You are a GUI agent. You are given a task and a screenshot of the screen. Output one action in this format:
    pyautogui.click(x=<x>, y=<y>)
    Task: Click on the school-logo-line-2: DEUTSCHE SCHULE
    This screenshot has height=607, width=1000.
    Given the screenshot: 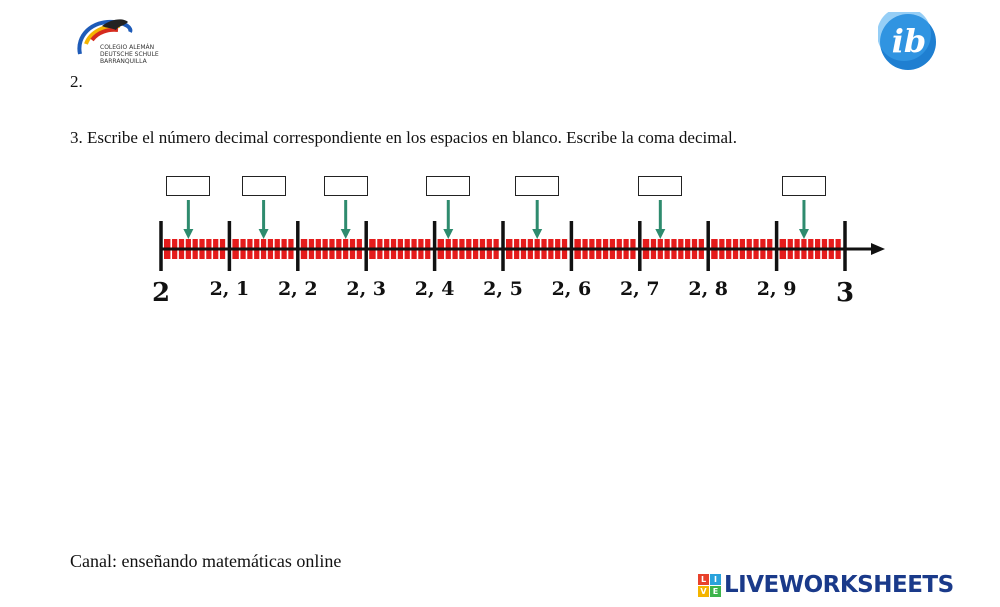 What is the action you would take?
    pyautogui.click(x=129, y=54)
    